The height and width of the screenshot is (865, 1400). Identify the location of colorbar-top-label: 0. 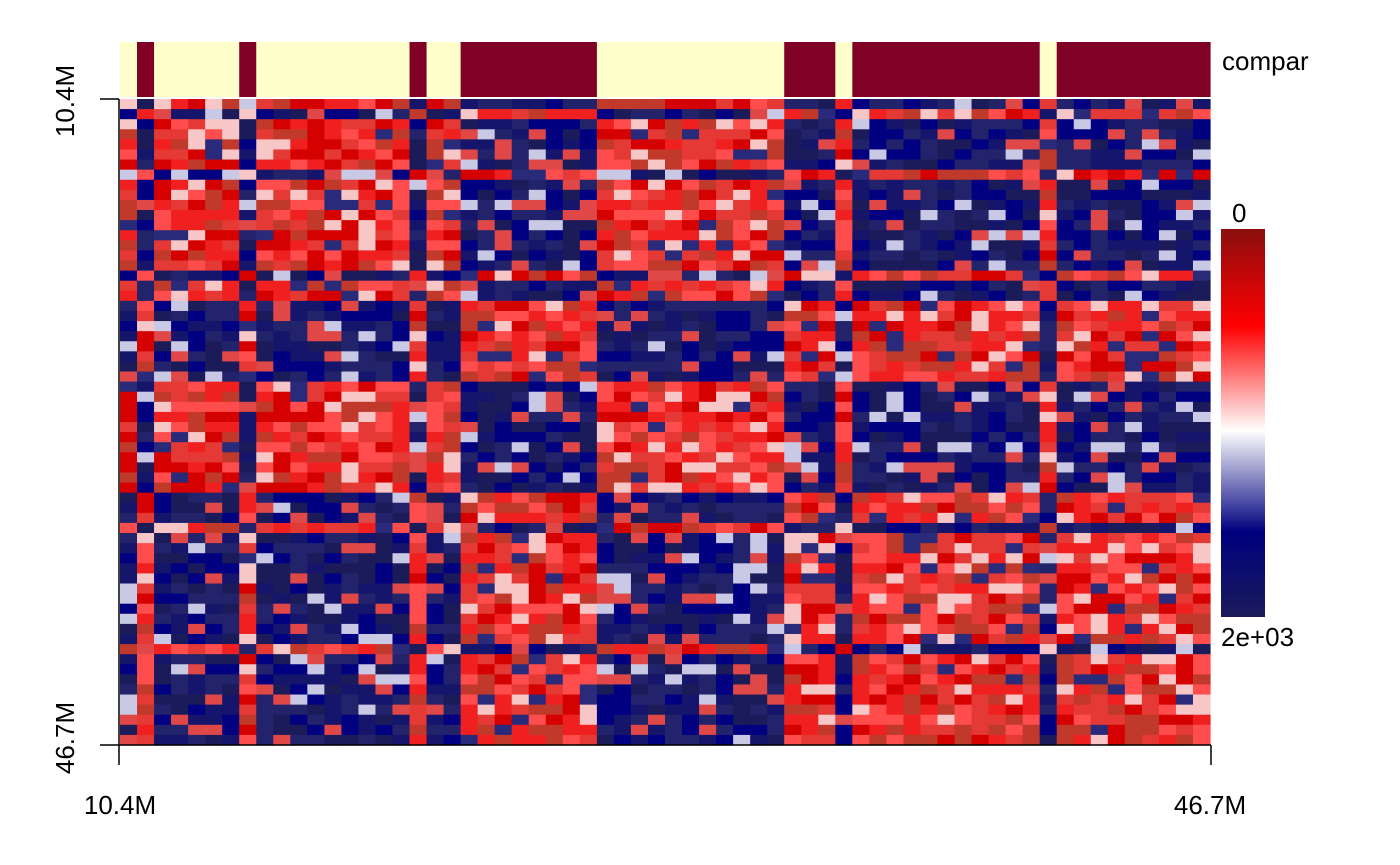
(1239, 213).